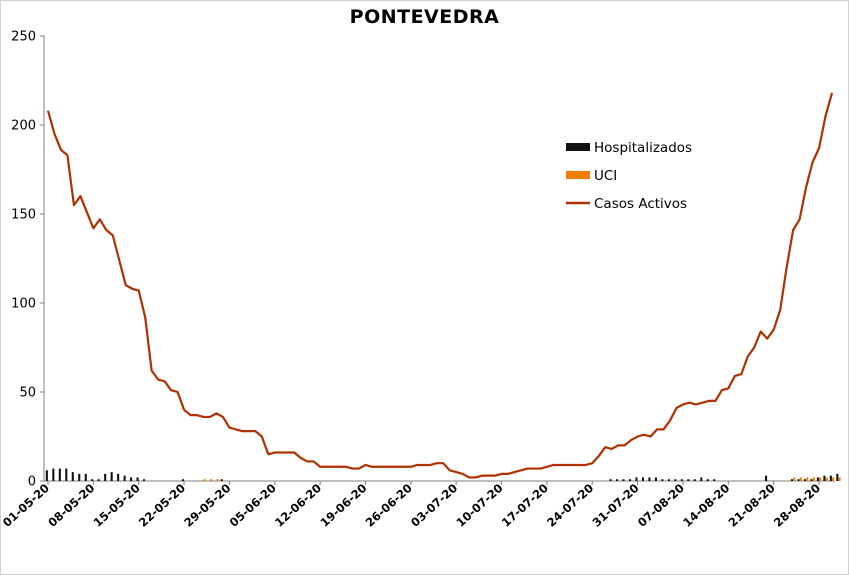  What do you see at coordinates (389, 505) in the screenshot?
I see `x-tick-label: 26-06-20` at bounding box center [389, 505].